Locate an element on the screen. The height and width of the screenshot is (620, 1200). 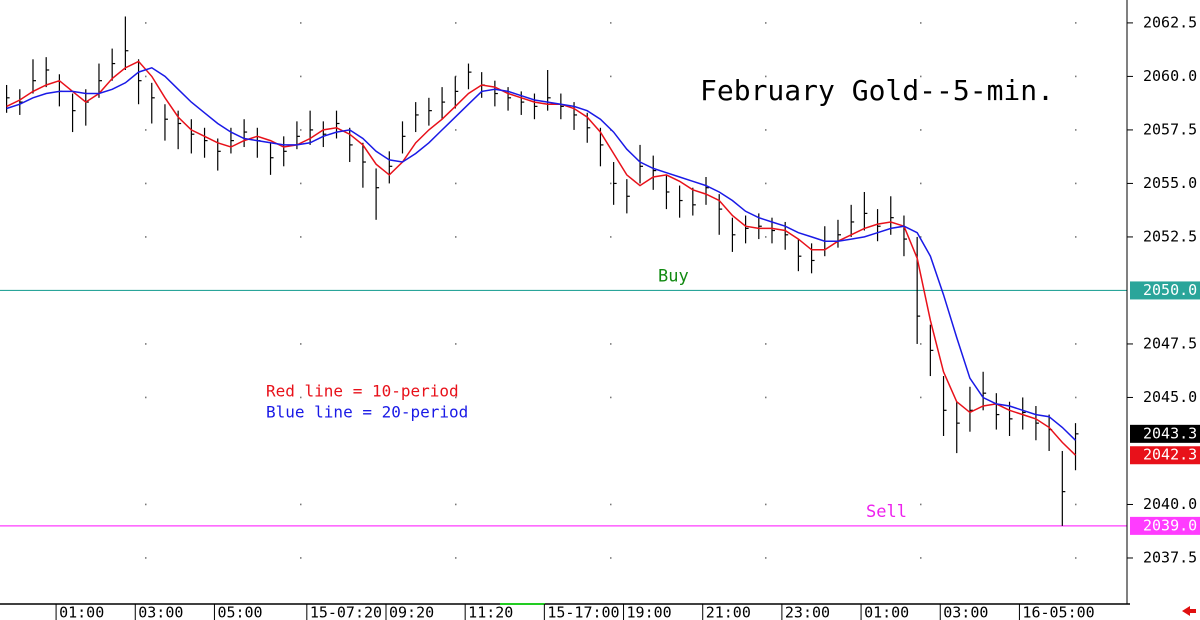
y-tick-label: 2052.5 is located at coordinates (1170, 236).